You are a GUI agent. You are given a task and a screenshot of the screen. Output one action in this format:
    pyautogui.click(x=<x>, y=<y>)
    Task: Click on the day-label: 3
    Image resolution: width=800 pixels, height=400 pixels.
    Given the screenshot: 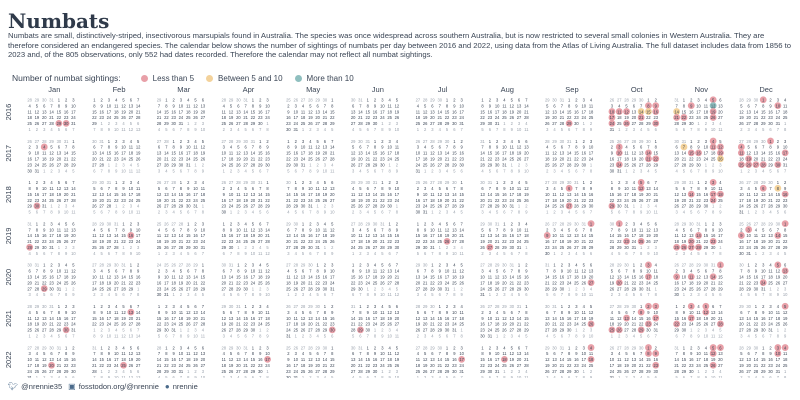 What is the action you would take?
    pyautogui.click(x=44, y=182)
    